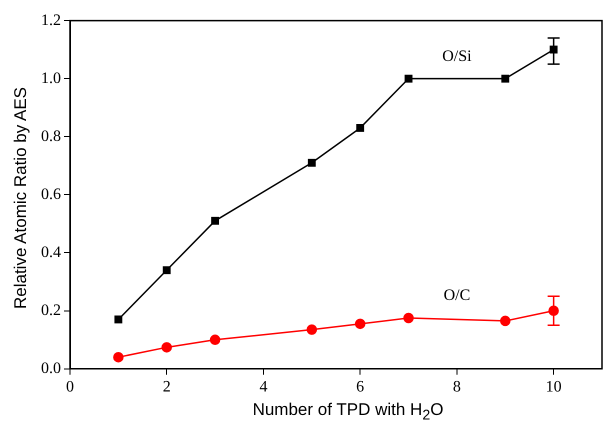  What do you see at coordinates (51, 20) in the screenshot?
I see `y-tick-label: 1.2` at bounding box center [51, 20].